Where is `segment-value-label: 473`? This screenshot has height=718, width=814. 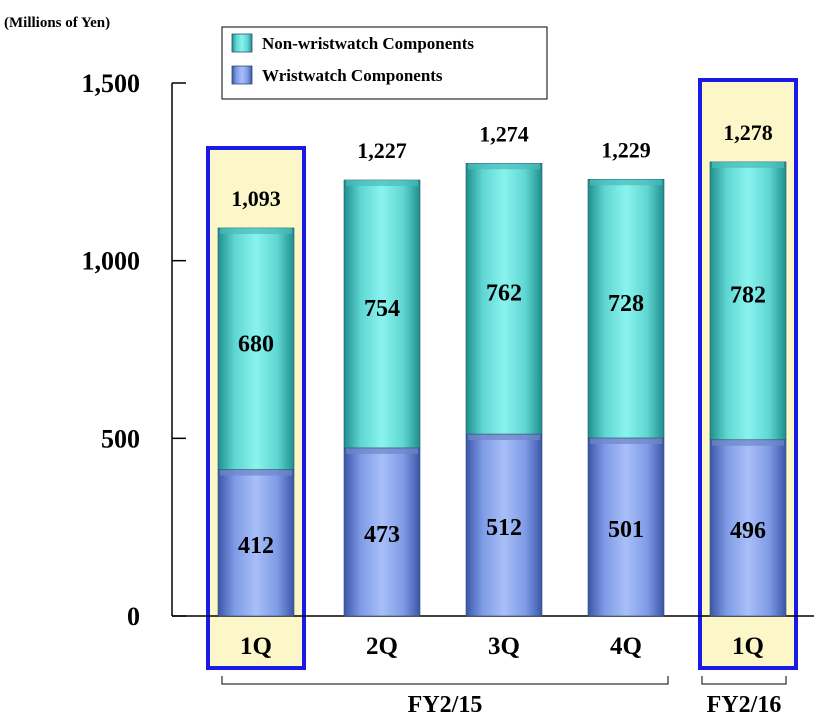 segment-value-label: 473 is located at coordinates (382, 535).